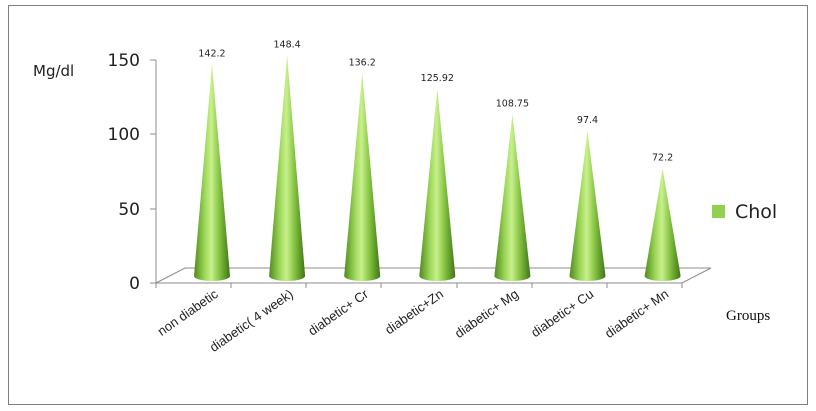 The width and height of the screenshot is (816, 411). I want to click on data-label: 125.92, so click(437, 78).